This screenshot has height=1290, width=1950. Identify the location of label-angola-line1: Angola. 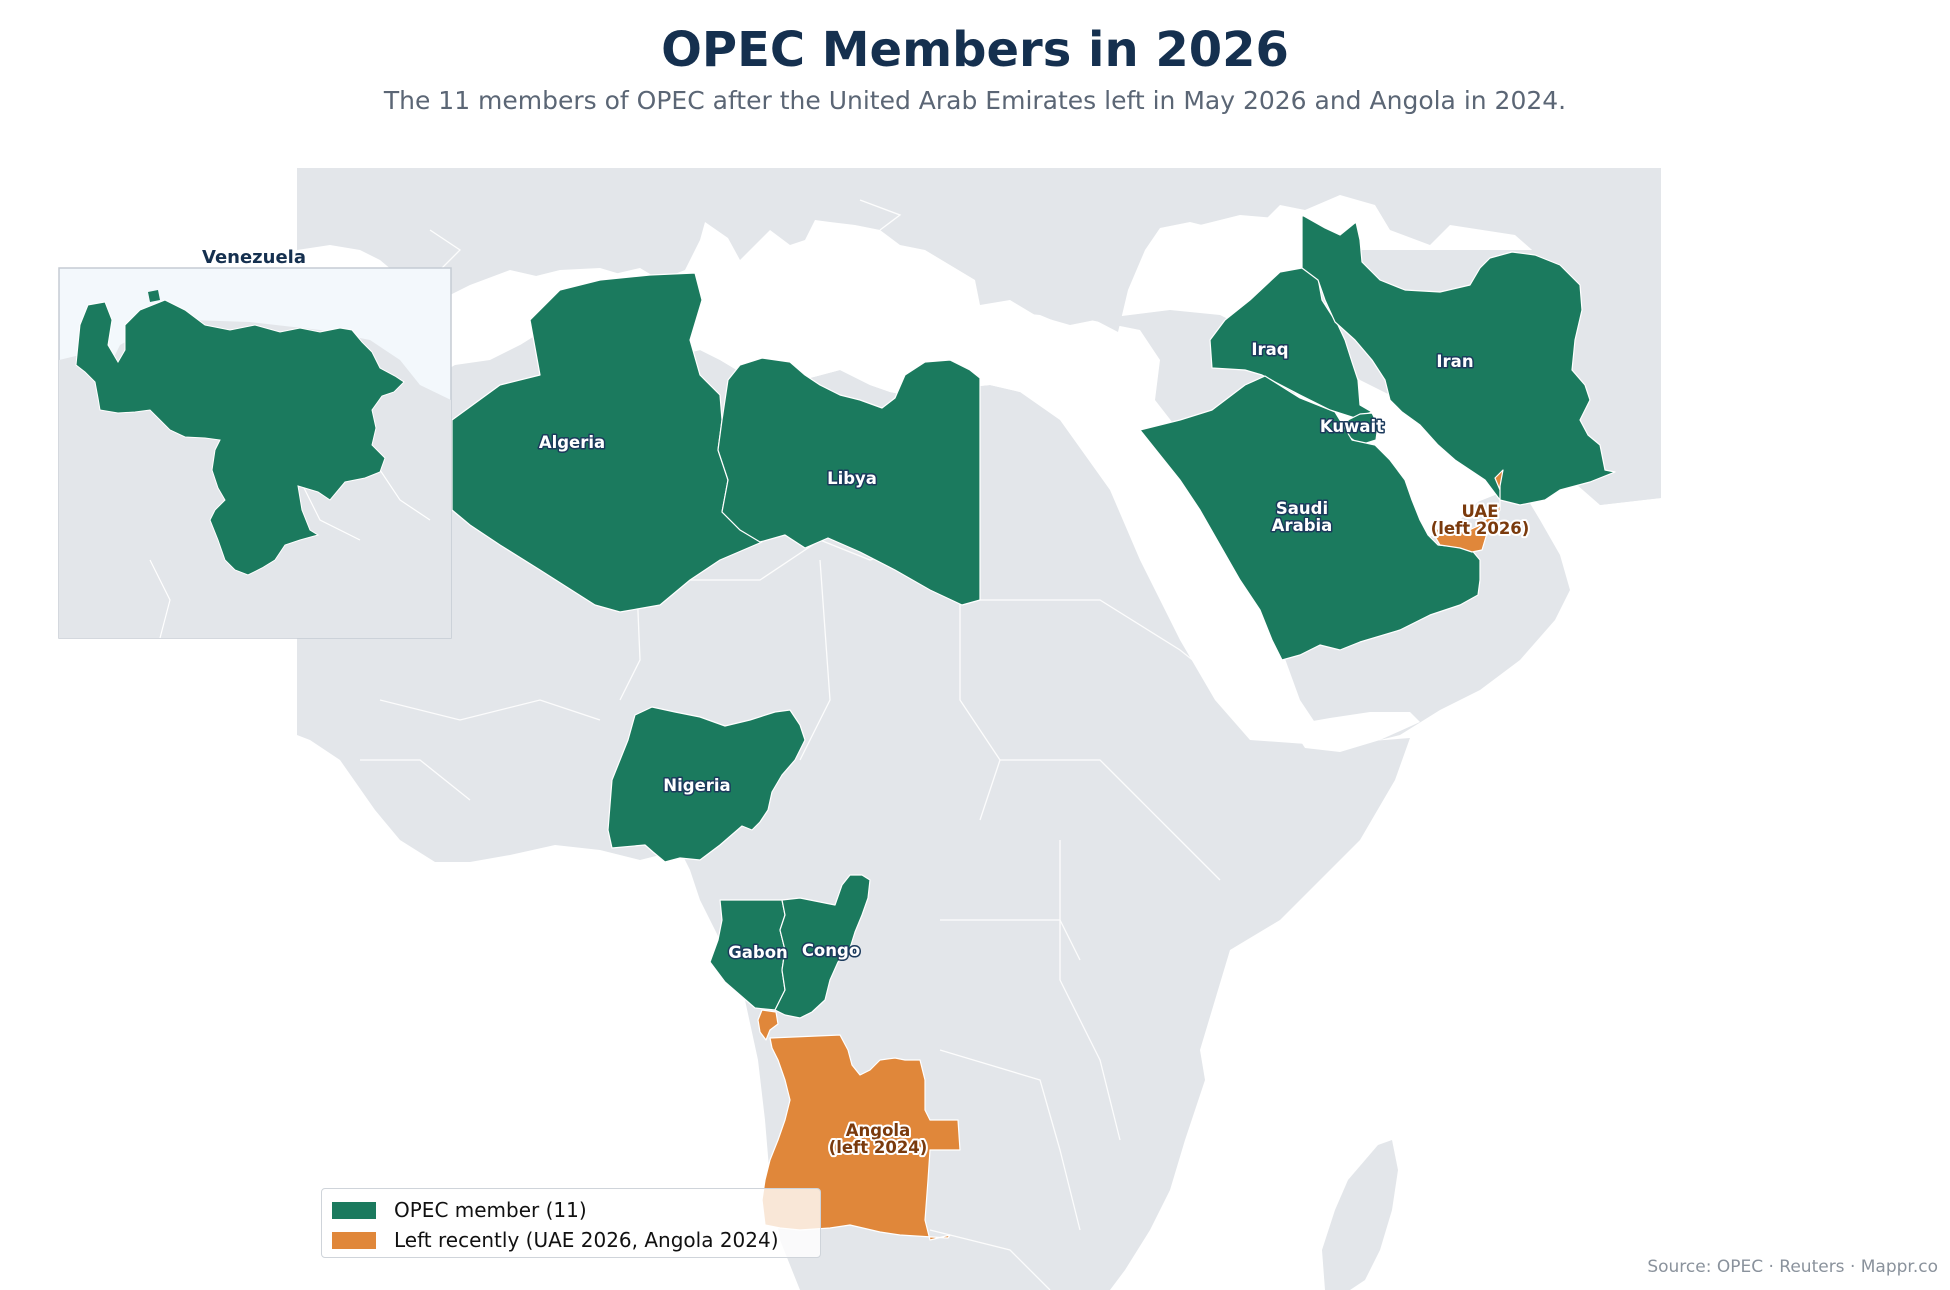
(878, 1130).